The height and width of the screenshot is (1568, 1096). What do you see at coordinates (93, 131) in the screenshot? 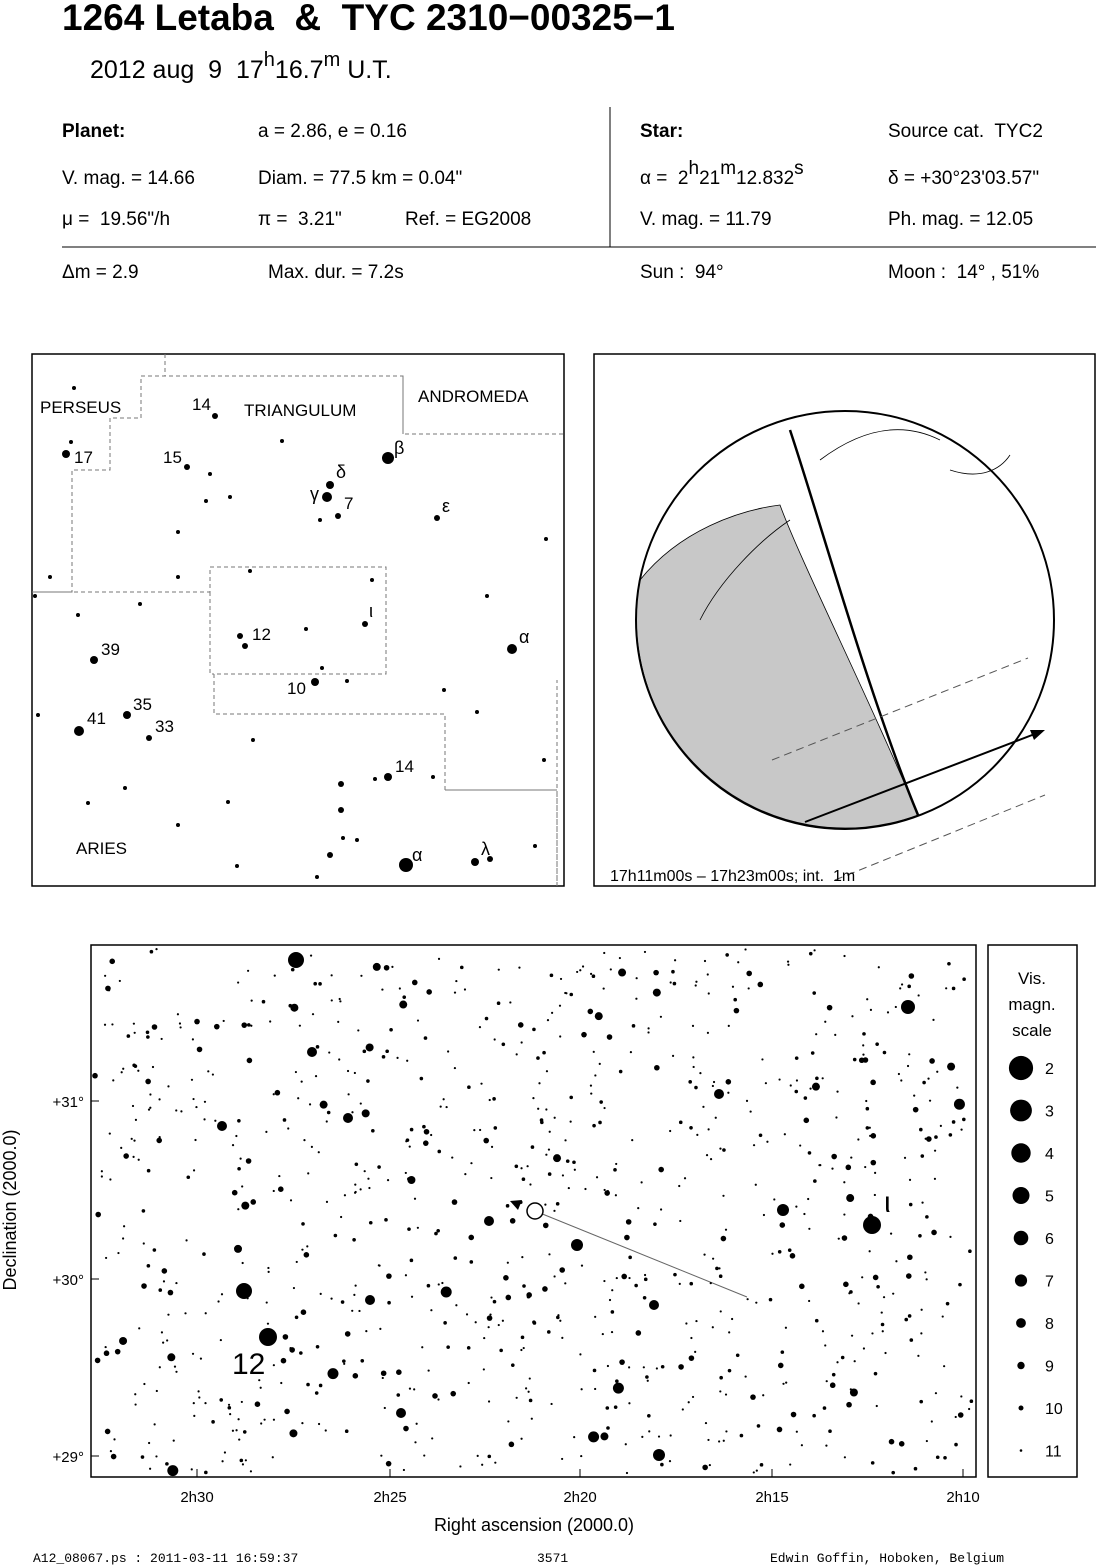
I see `heading: Planet:` at bounding box center [93, 131].